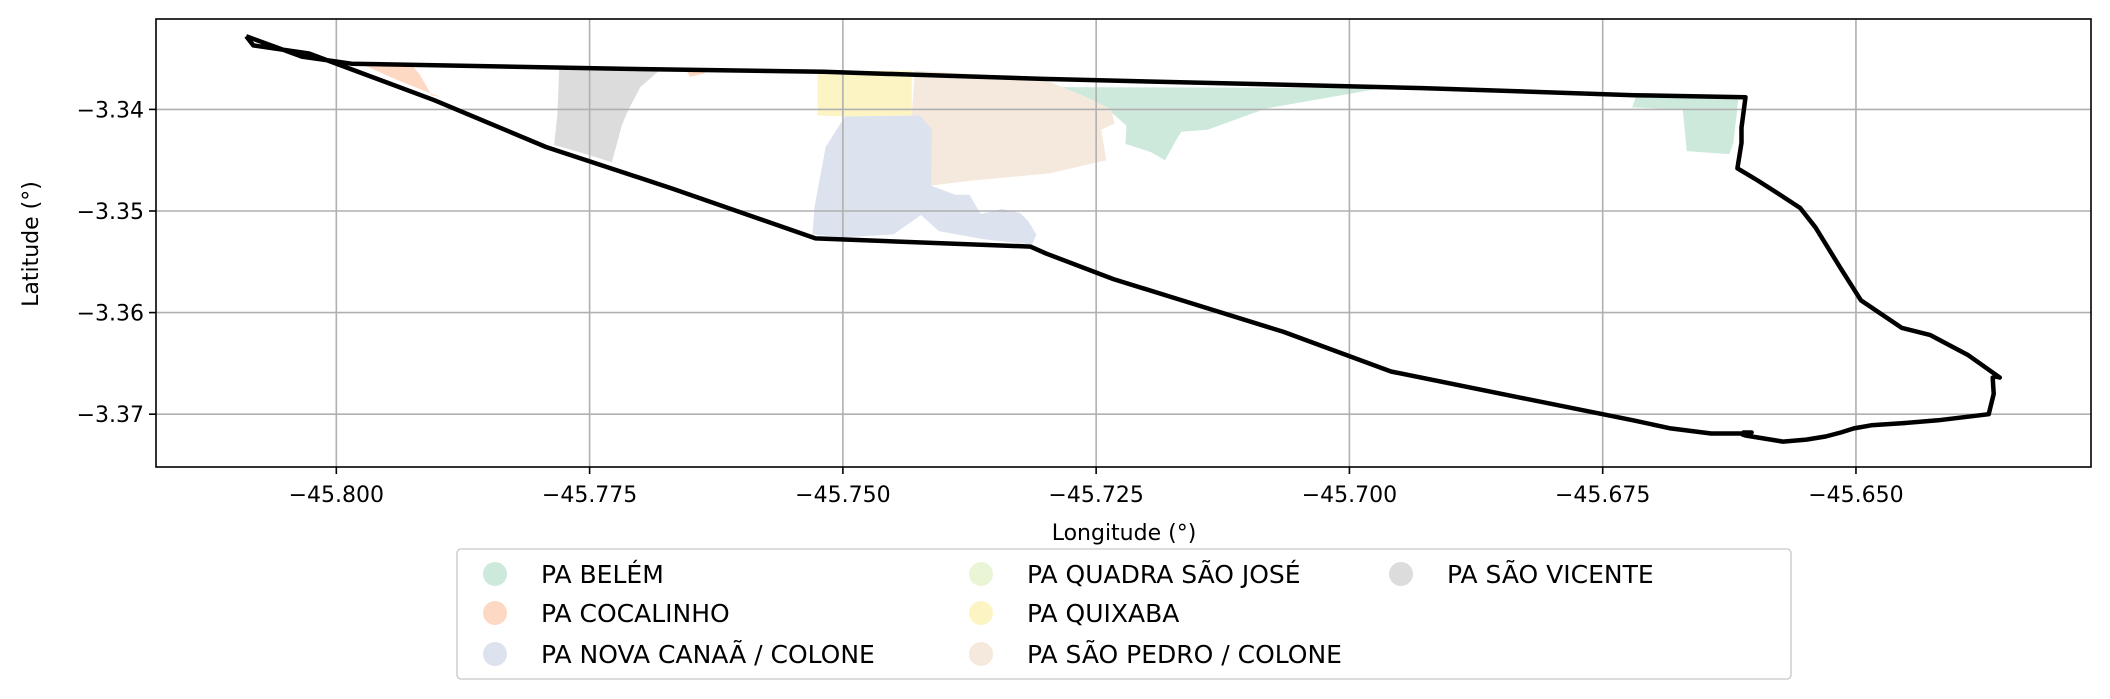 The height and width of the screenshot is (699, 2110). I want to click on legend-frame, so click(1124, 614).